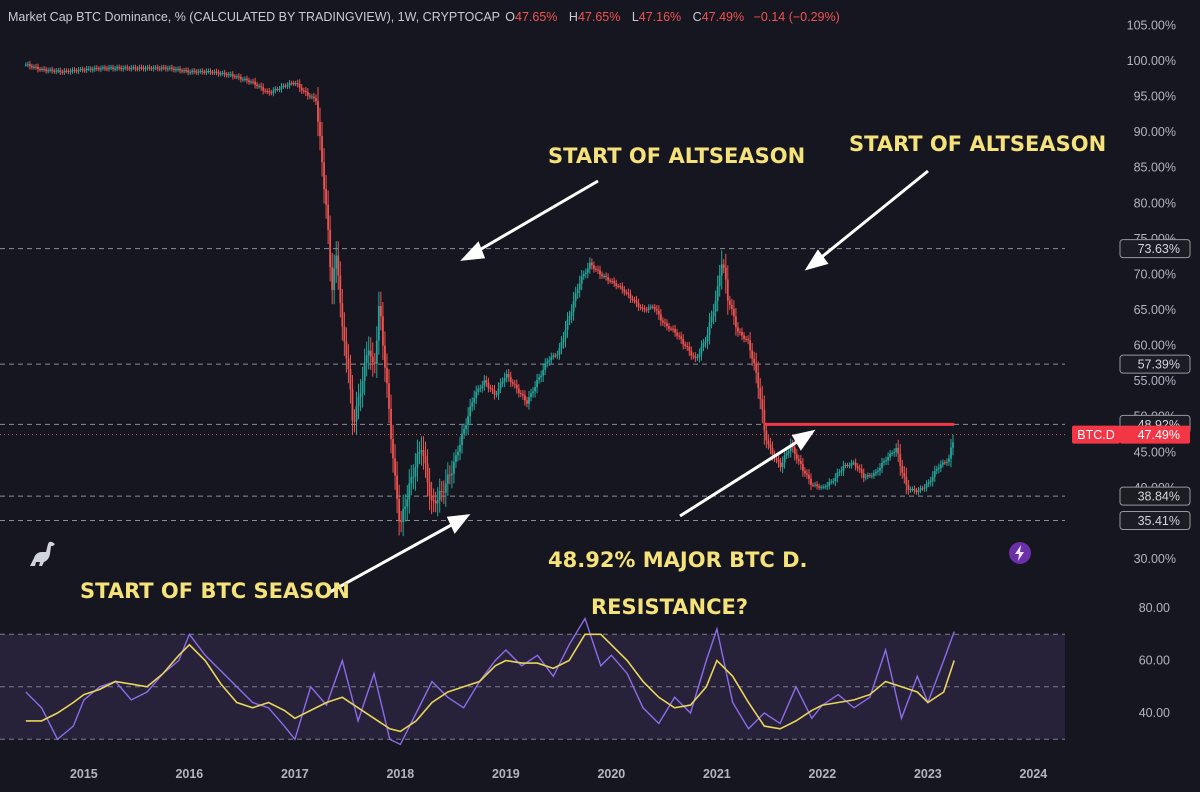 Image resolution: width=1200 pixels, height=792 pixels. What do you see at coordinates (635, 17) in the screenshot?
I see `low-label: L` at bounding box center [635, 17].